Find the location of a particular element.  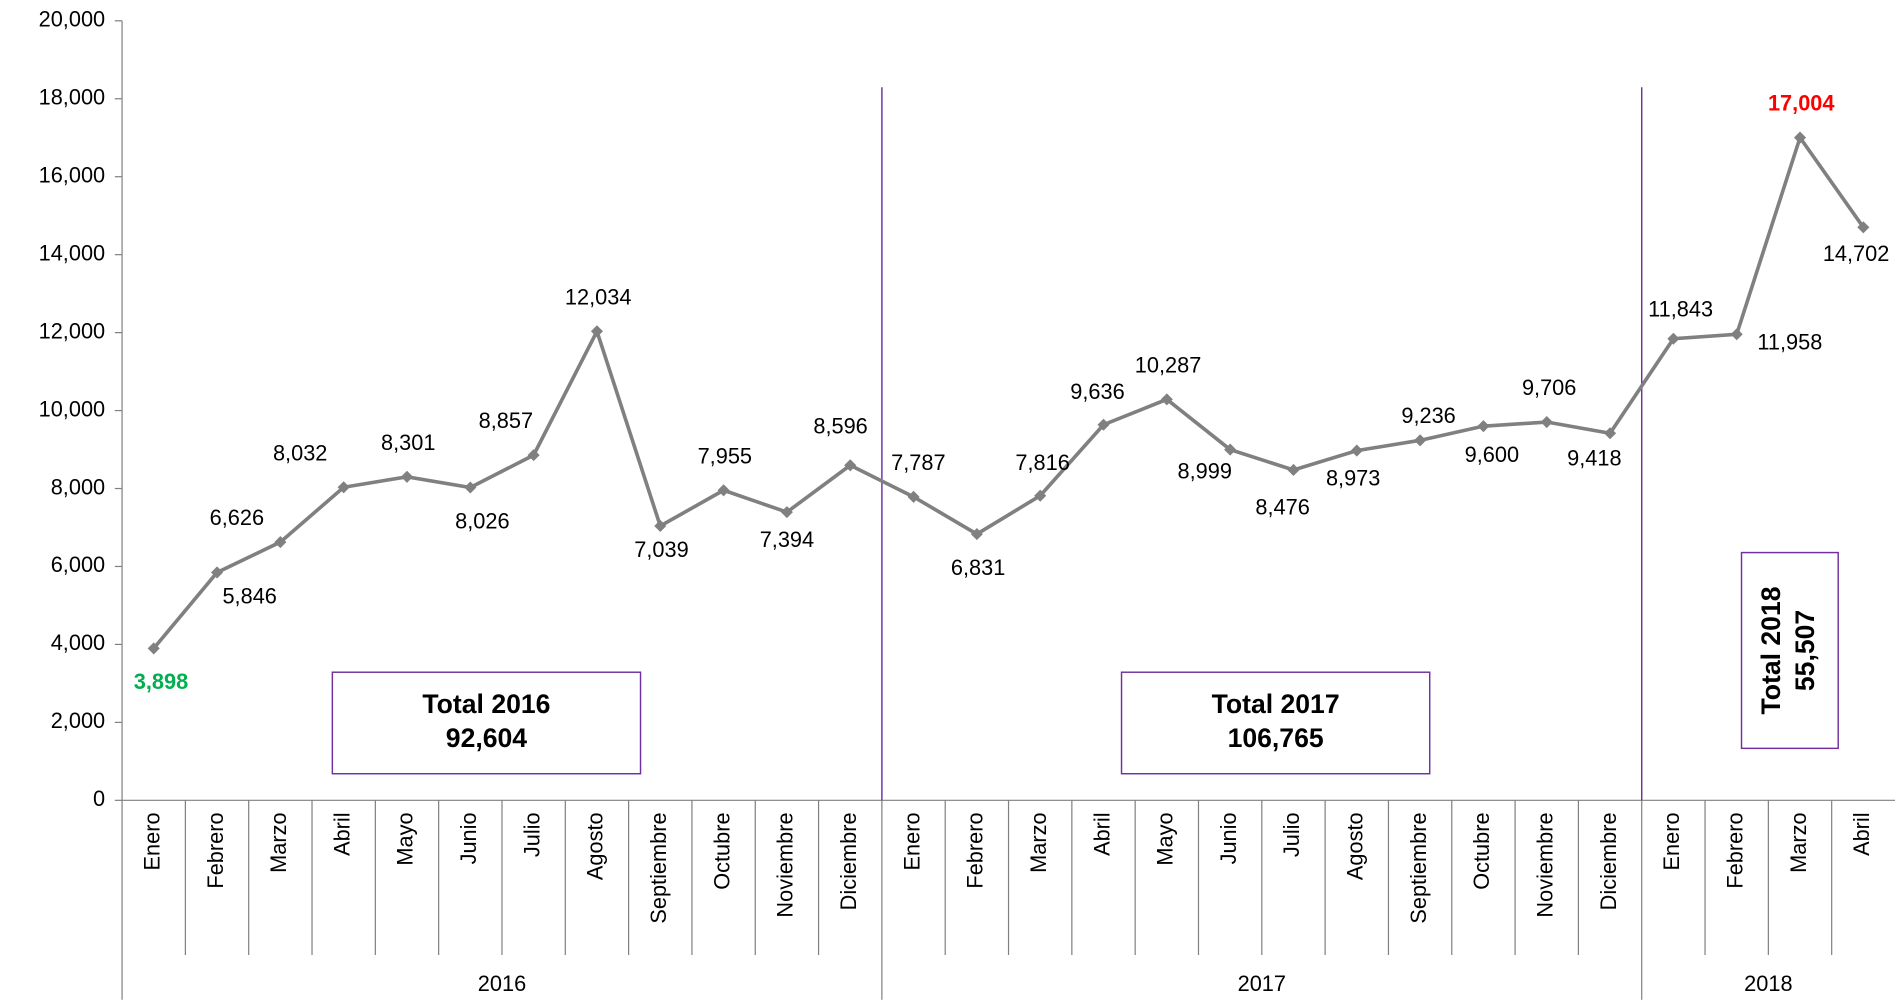

data-label: 17,004 is located at coordinates (1801, 103).